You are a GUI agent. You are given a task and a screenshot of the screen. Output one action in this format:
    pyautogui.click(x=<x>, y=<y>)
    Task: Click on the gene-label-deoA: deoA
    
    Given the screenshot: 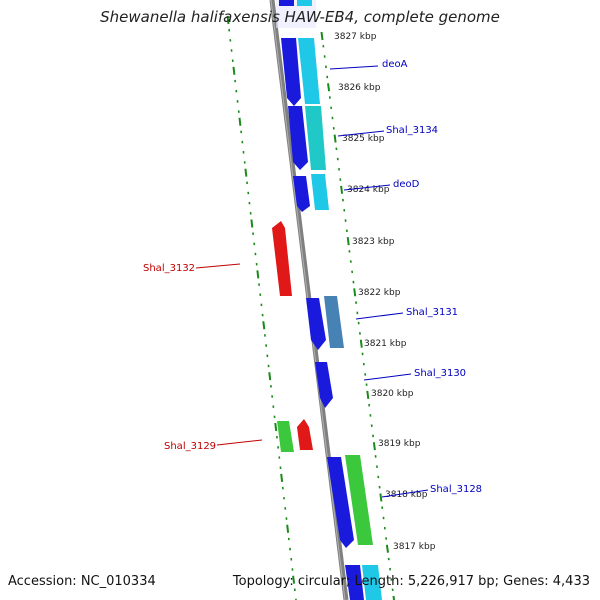 What is the action you would take?
    pyautogui.click(x=395, y=64)
    